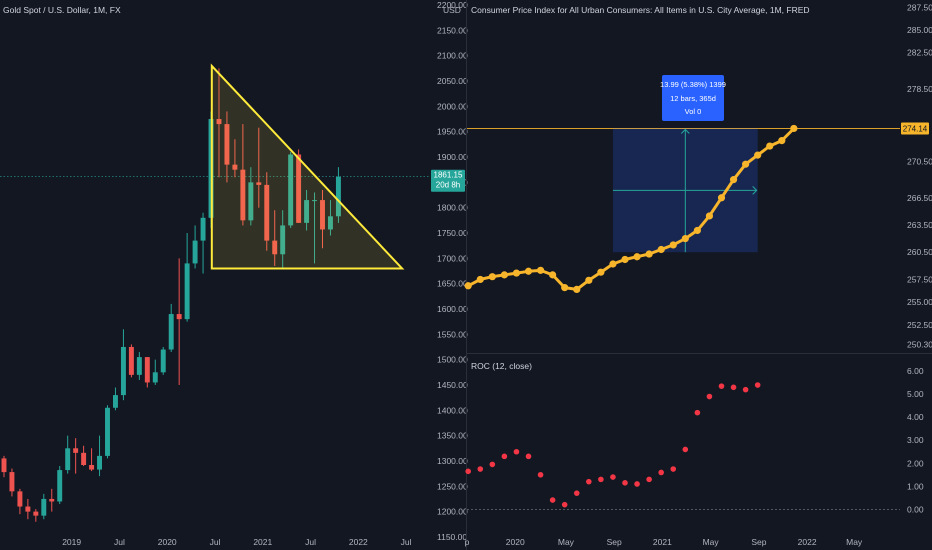 This screenshot has width=932, height=550. What do you see at coordinates (919, 53) in the screenshot?
I see `cpi-y-tick-label: 282.50` at bounding box center [919, 53].